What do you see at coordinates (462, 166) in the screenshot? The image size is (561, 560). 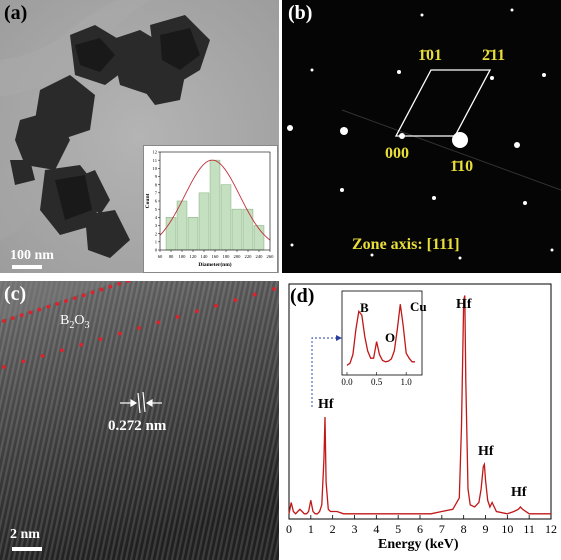 I see `spot-label-110: 1̄10` at bounding box center [462, 166].